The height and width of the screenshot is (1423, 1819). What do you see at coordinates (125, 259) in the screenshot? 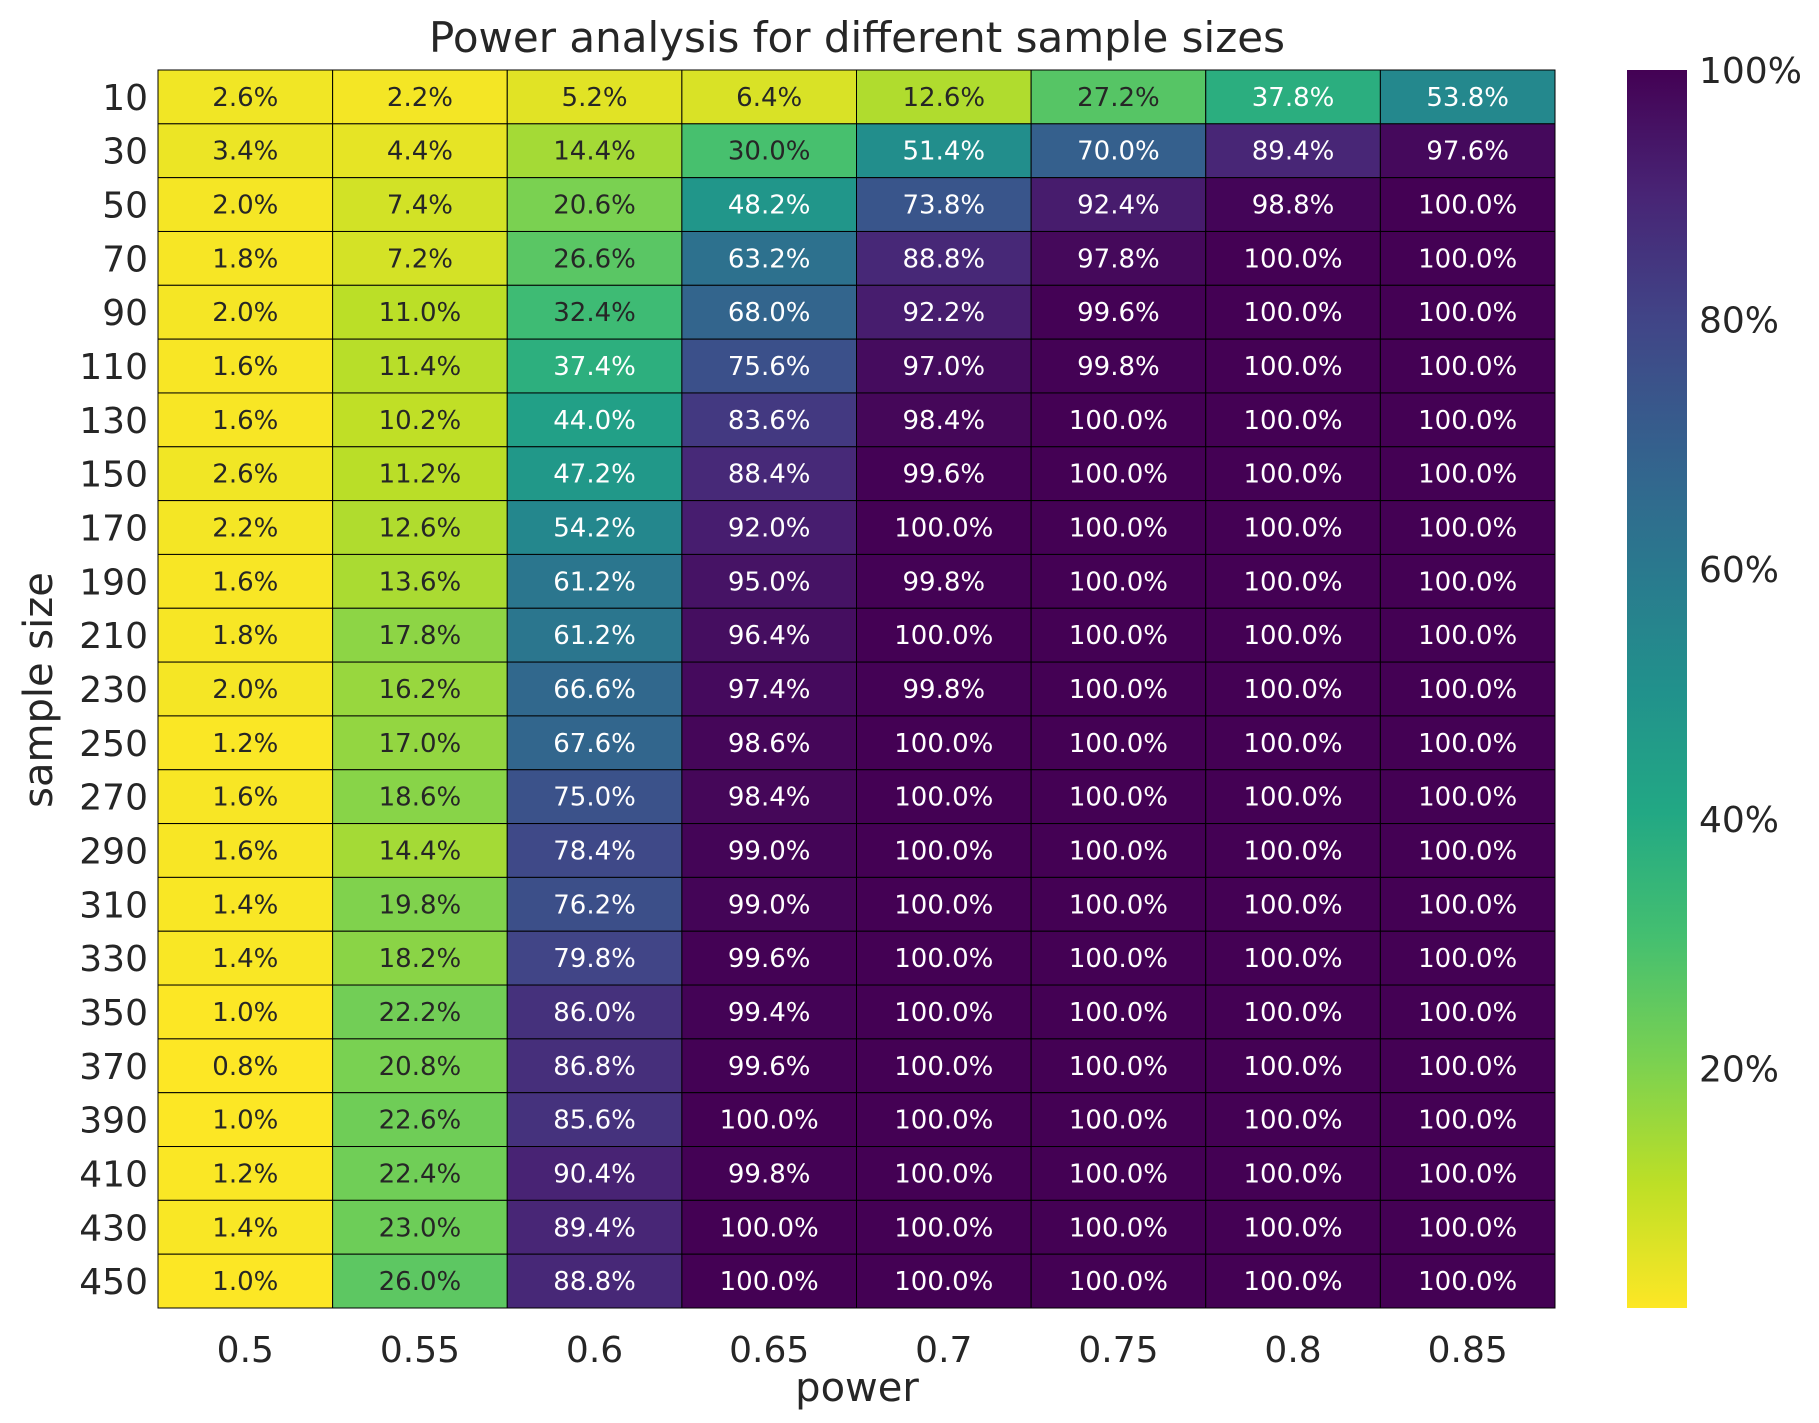
I see `y-tick-label: 70` at bounding box center [125, 259].